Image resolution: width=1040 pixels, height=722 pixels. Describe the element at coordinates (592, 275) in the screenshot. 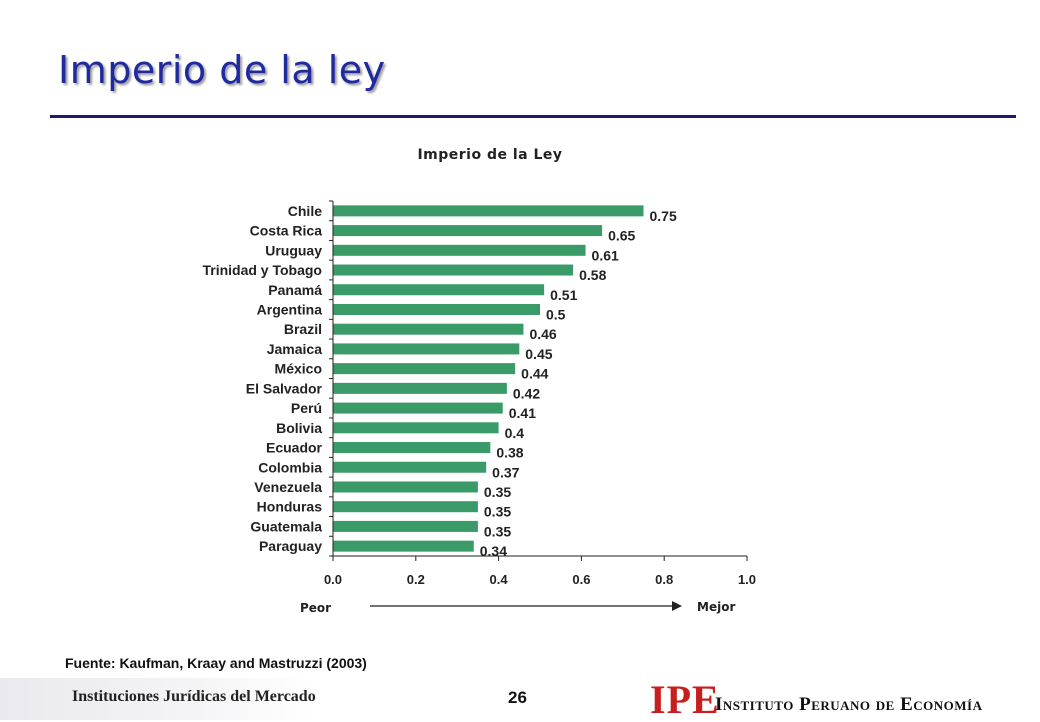

I see `data-label: 0.58` at that location.